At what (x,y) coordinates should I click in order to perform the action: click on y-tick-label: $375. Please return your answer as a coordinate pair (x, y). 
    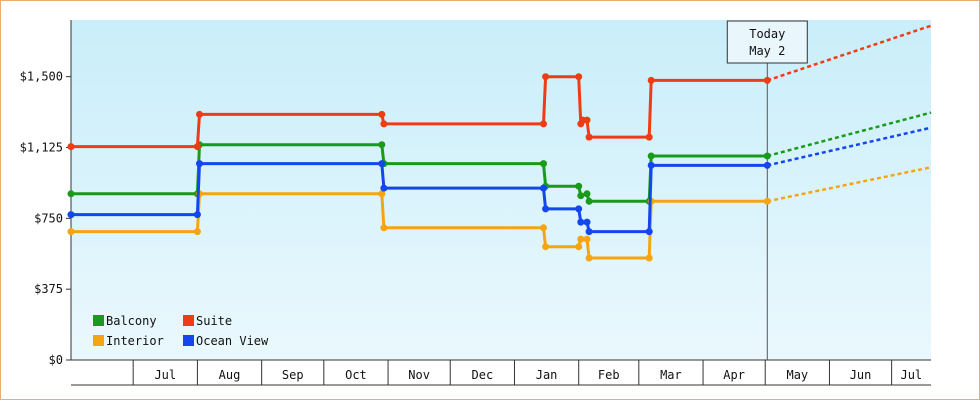
    Looking at the image, I should click on (48, 289).